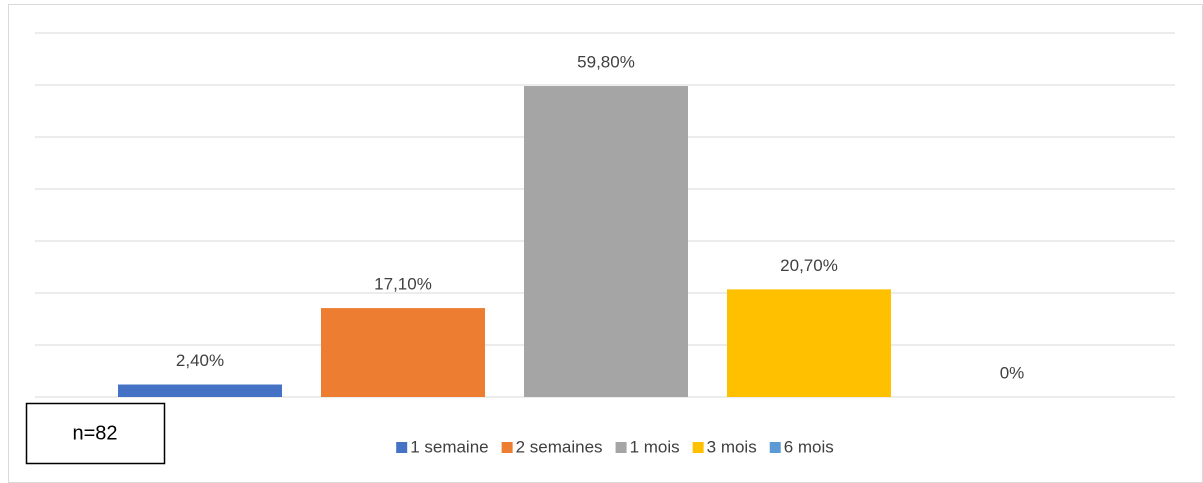 This screenshot has height=483, width=1203. What do you see at coordinates (655, 446) in the screenshot?
I see `legend-label: 1 mois` at bounding box center [655, 446].